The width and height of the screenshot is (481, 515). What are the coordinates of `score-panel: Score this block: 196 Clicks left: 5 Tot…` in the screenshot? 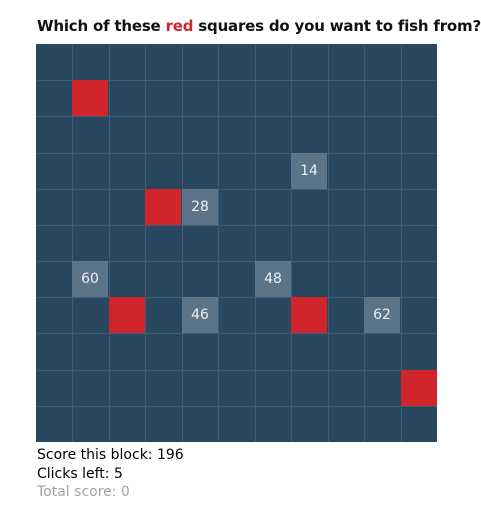 It's located at (110, 474).